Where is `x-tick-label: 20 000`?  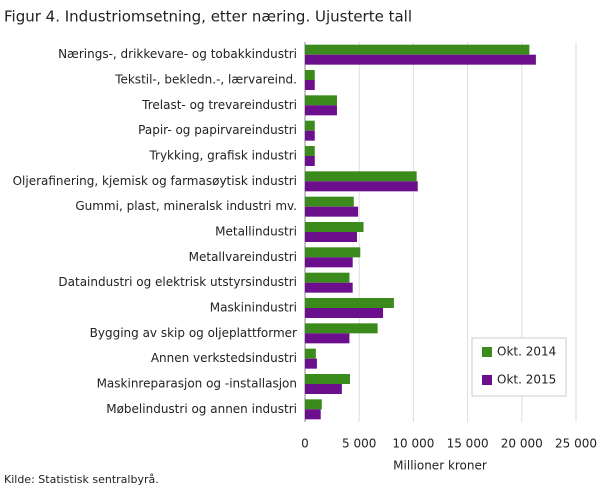 x-tick-label: 20 000 is located at coordinates (522, 444).